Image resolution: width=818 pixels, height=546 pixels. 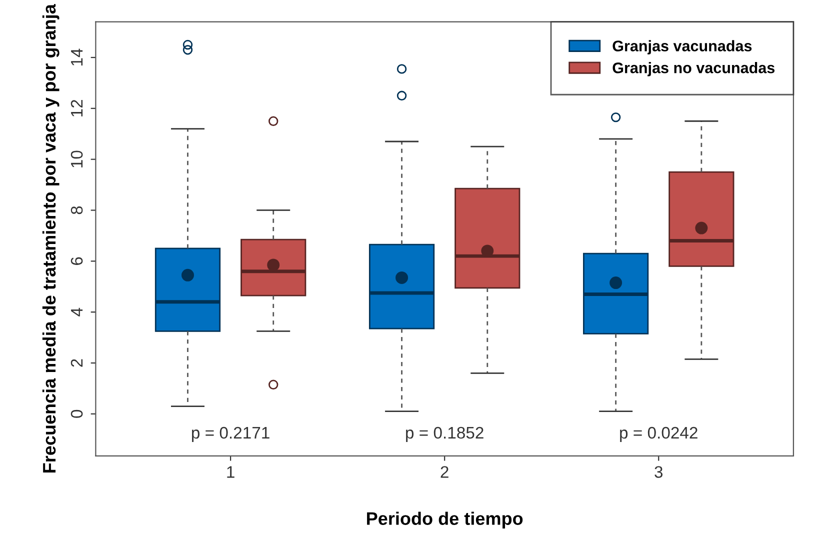 I want to click on x-axis-title: Periodo de tiempo, so click(x=445, y=520).